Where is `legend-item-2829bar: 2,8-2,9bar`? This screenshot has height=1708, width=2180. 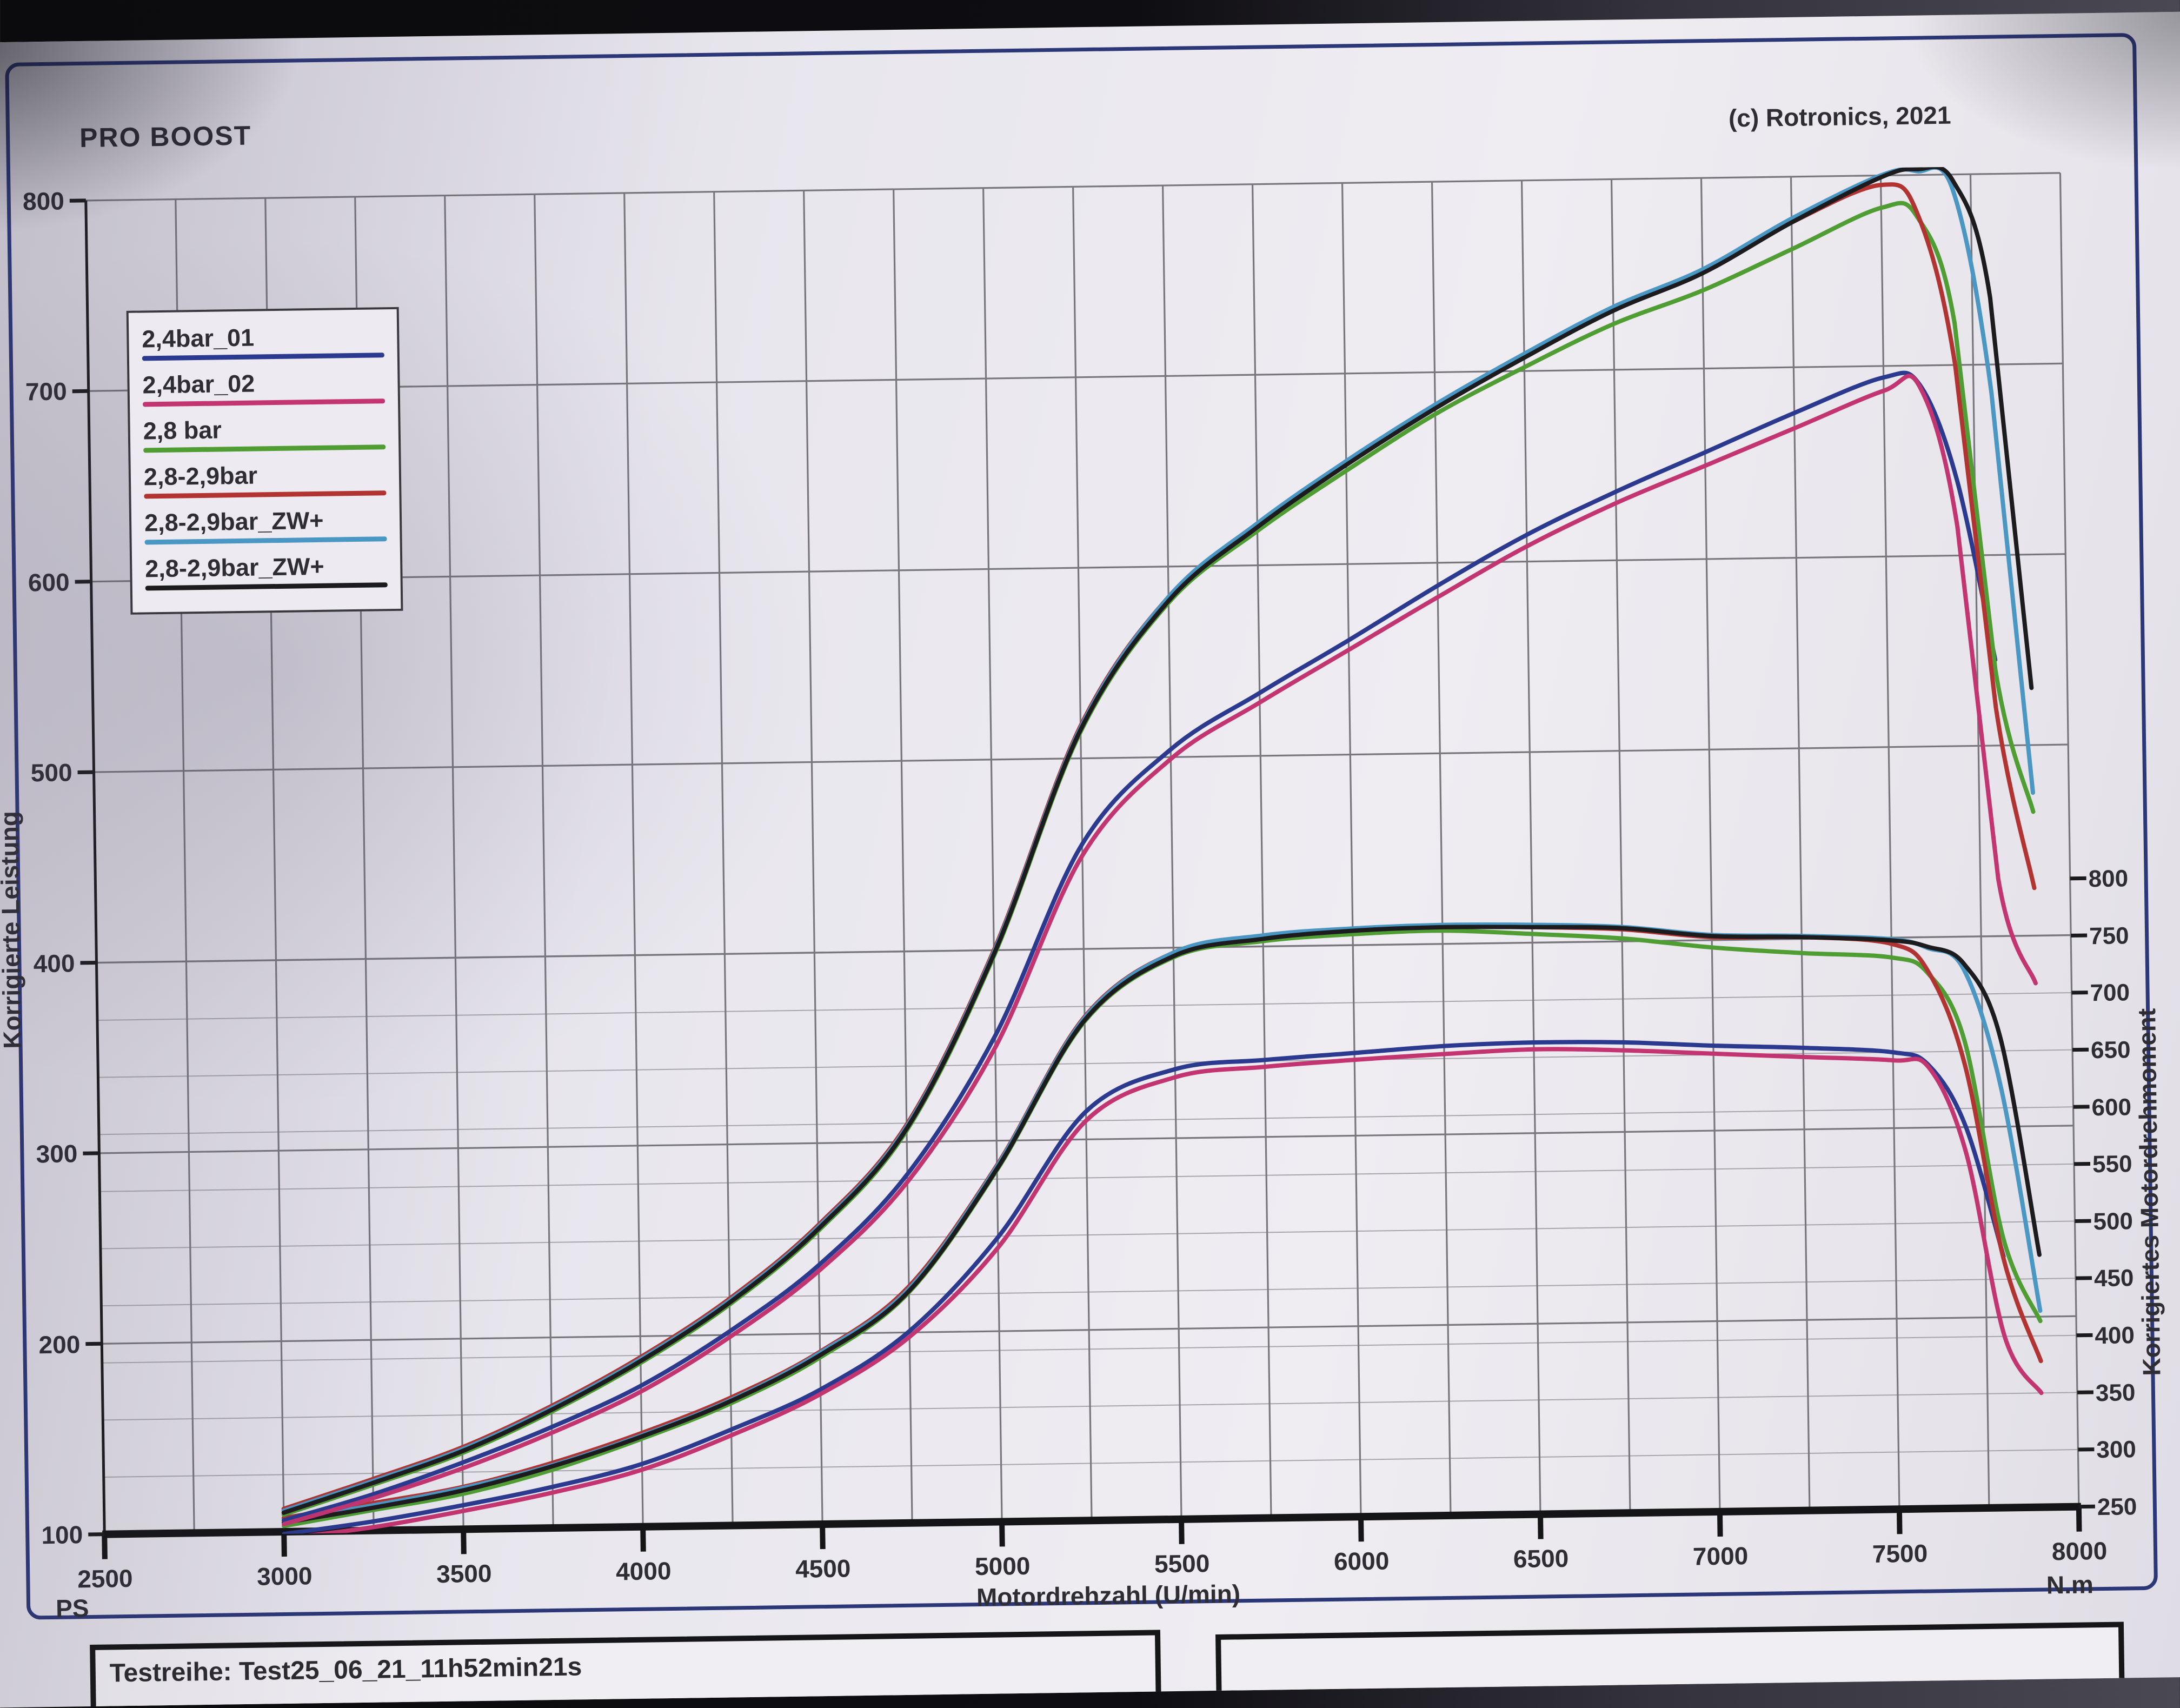 legend-item-2829bar: 2,8-2,9bar is located at coordinates (265, 478).